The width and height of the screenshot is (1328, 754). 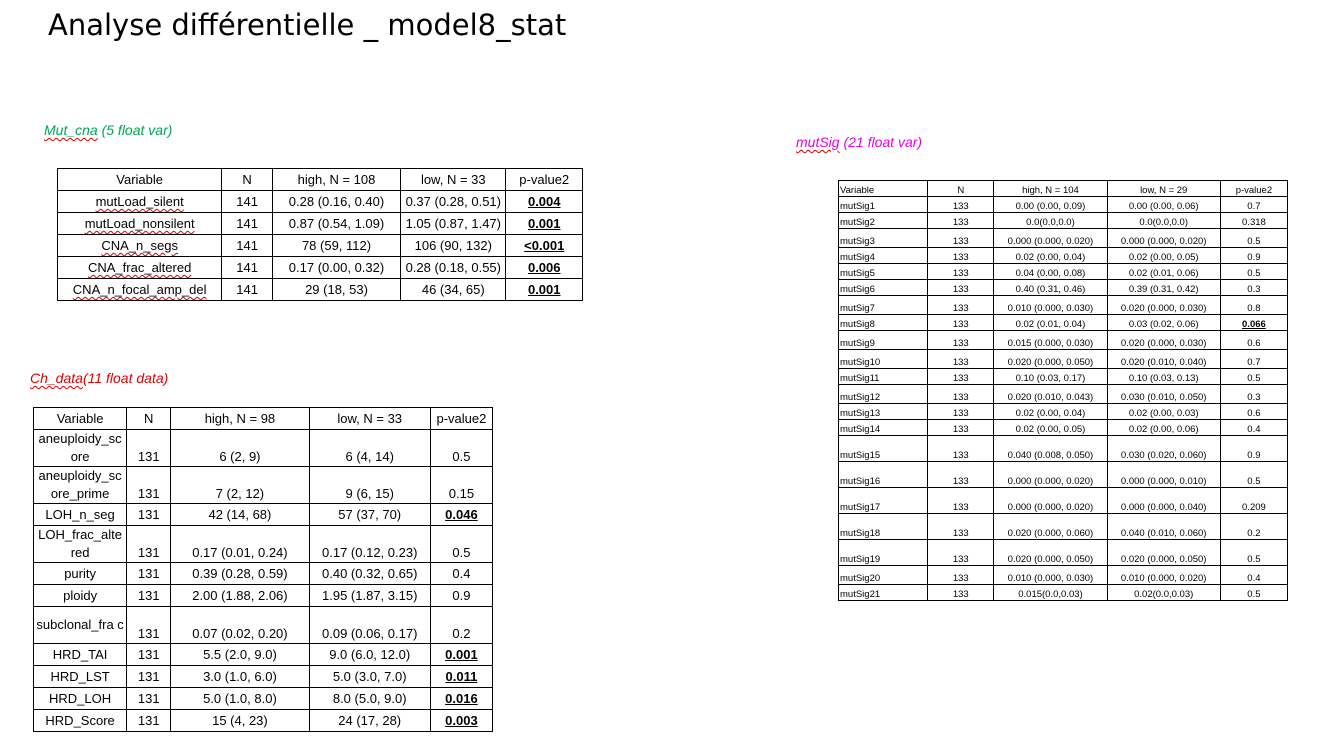 I want to click on table-cell: 0.02 (0.00, 0.06), so click(x=1163, y=427).